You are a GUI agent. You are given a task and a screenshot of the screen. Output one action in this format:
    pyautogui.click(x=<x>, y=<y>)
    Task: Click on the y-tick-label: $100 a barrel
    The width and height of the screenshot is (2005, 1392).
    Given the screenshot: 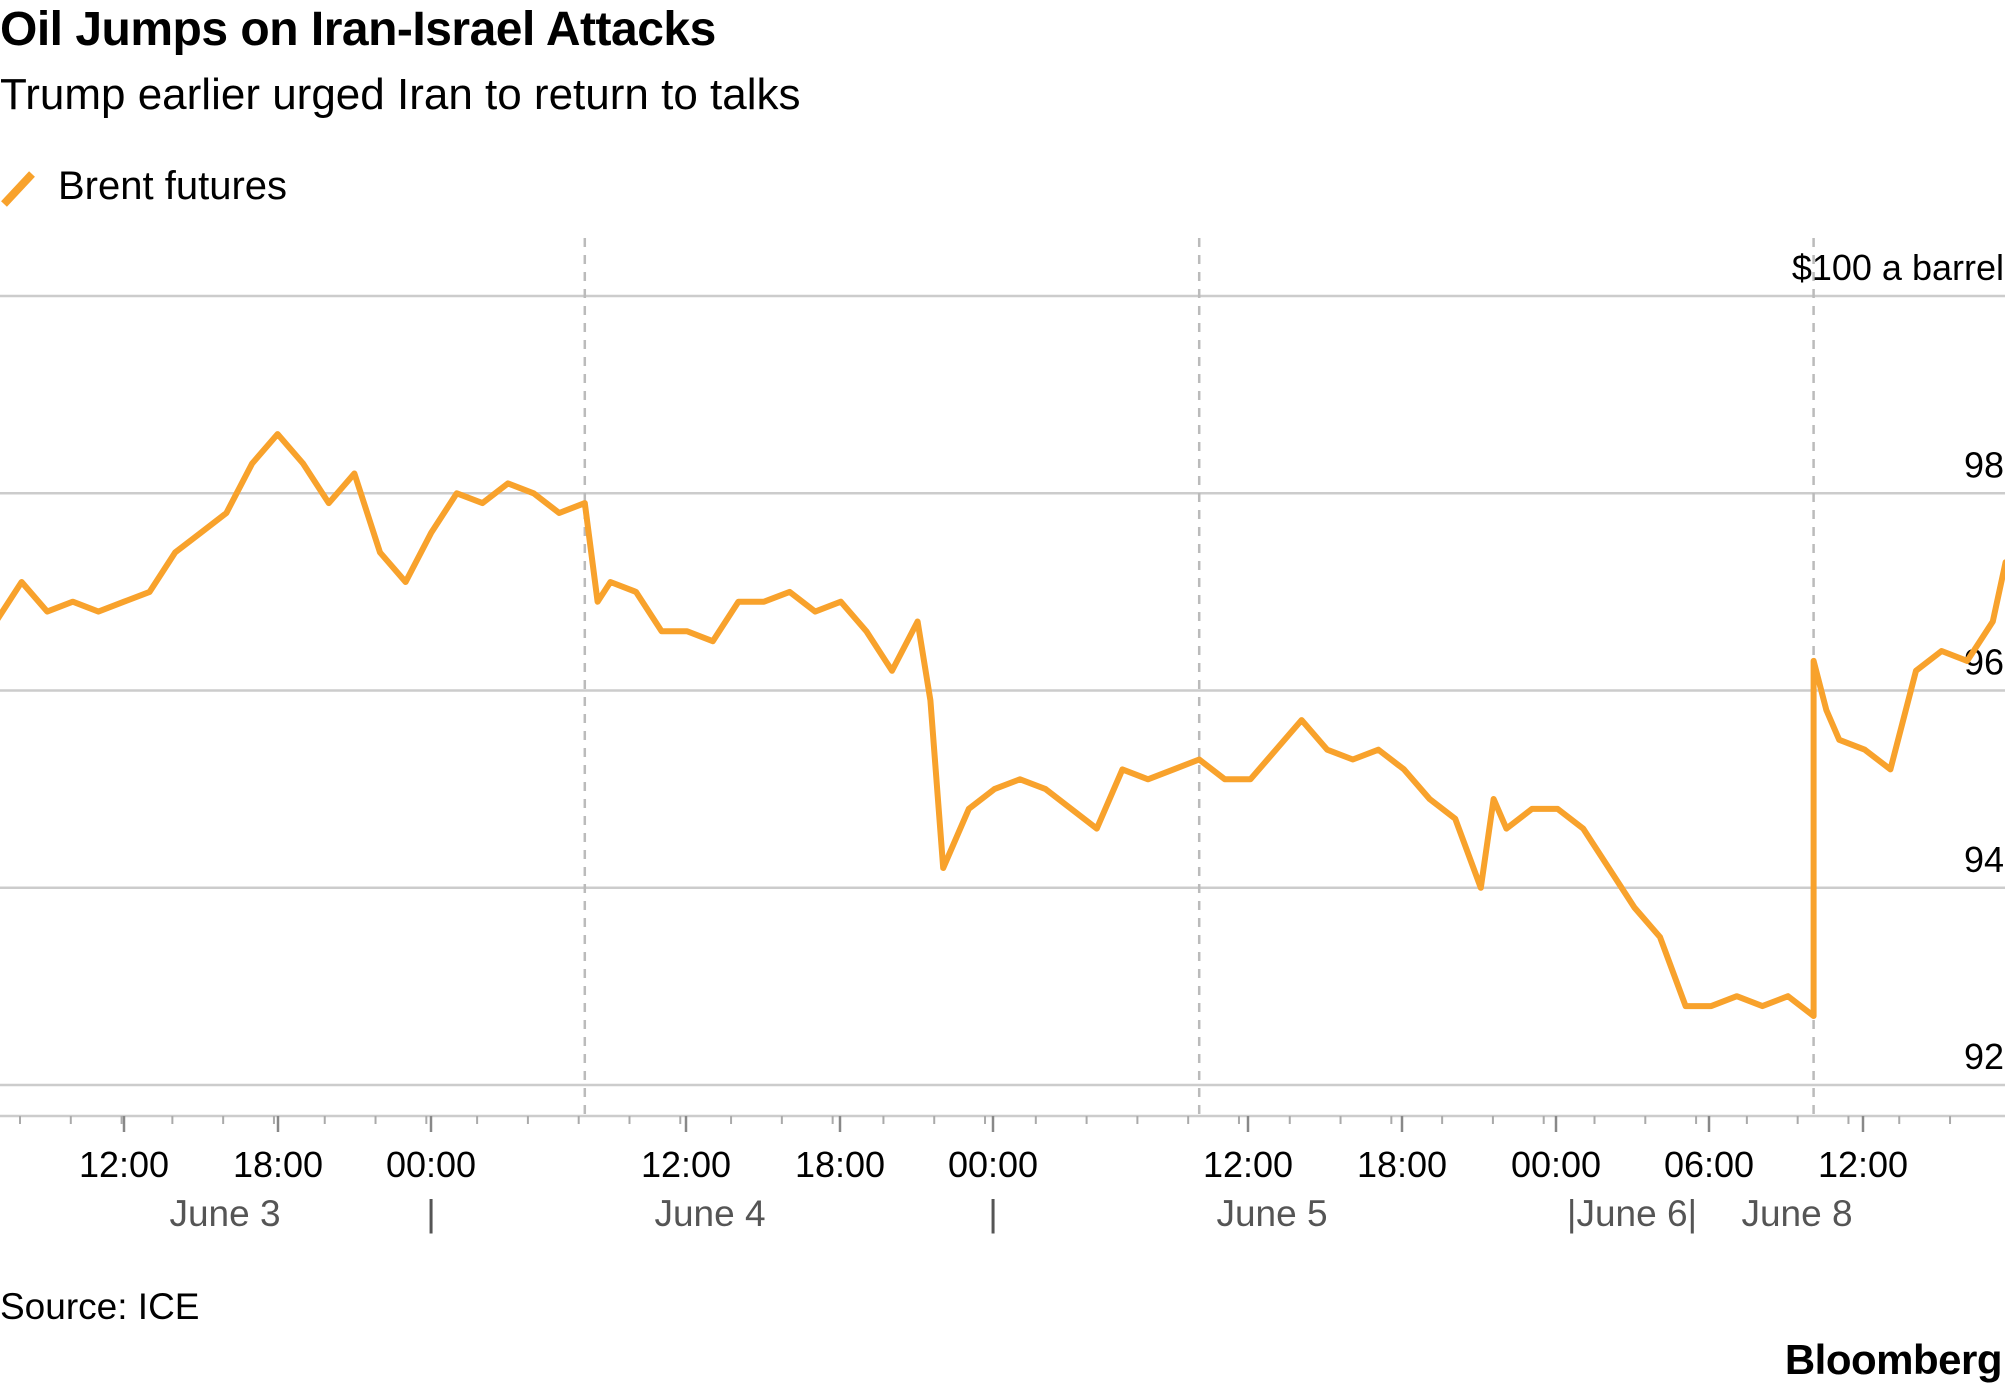 What is the action you would take?
    pyautogui.click(x=1898, y=267)
    